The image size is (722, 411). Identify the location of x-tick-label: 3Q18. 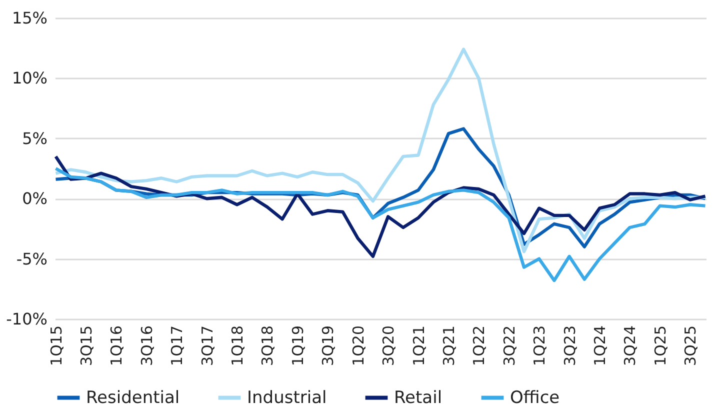
(267, 346).